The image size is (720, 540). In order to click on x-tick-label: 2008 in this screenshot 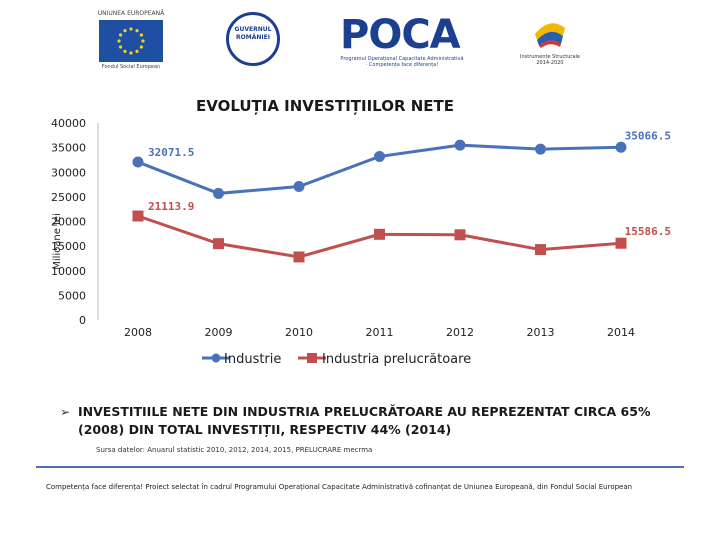, I will do `click(138, 332)`.